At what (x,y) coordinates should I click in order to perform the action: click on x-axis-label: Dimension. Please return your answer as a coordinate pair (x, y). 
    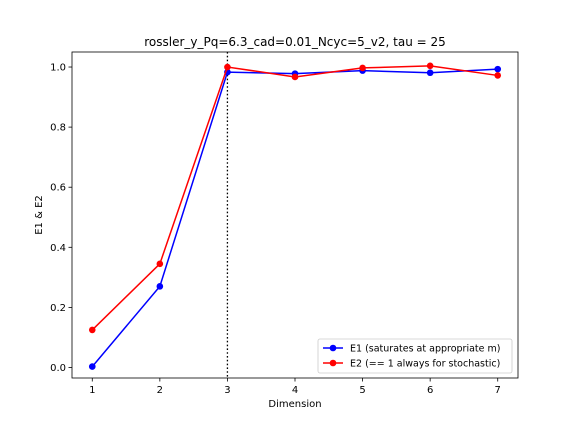
    Looking at the image, I should click on (294, 404).